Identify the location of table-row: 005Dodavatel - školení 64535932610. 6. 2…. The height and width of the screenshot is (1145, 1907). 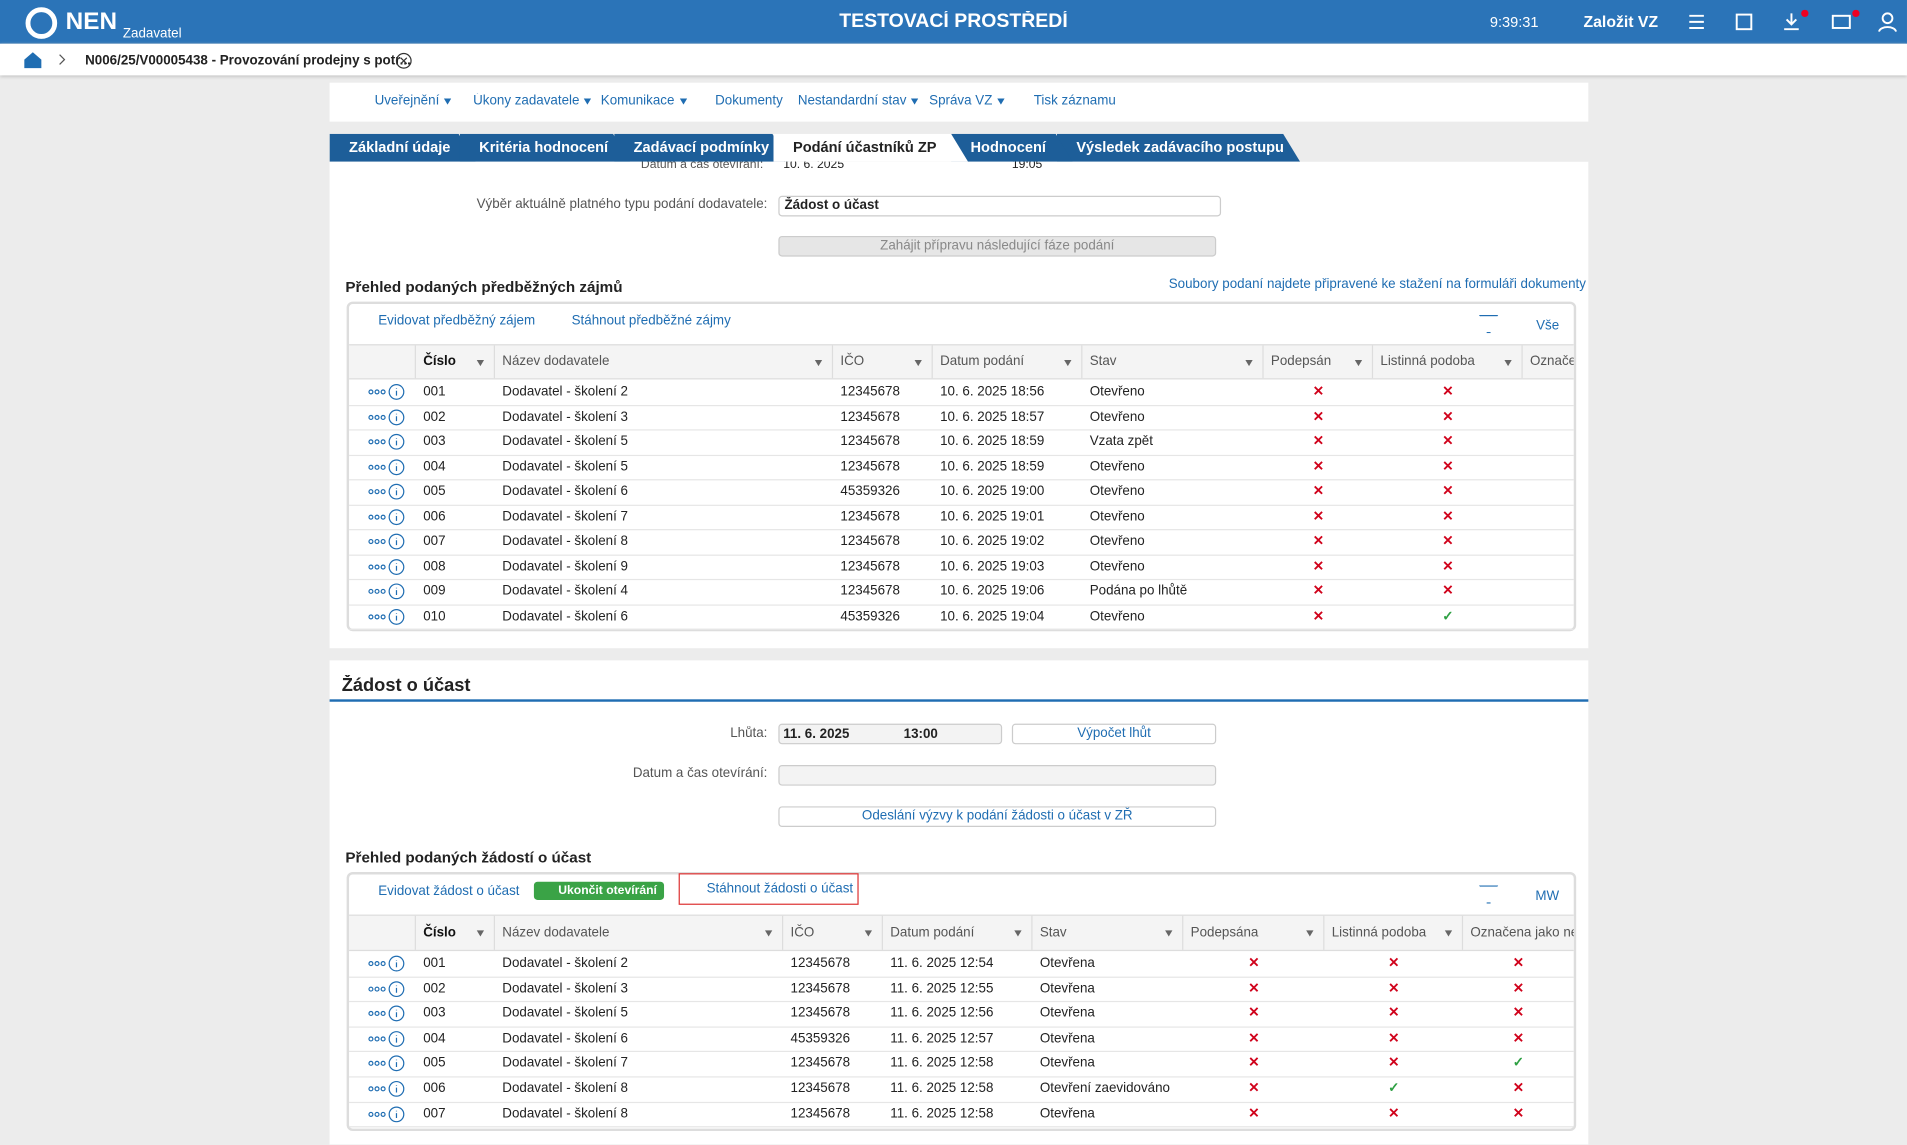
(961, 492).